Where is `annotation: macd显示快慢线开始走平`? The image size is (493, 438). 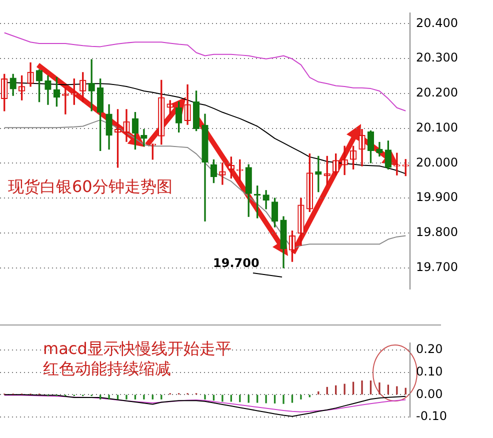
annotation: macd显示快慢线开始走平 is located at coordinates (137, 348).